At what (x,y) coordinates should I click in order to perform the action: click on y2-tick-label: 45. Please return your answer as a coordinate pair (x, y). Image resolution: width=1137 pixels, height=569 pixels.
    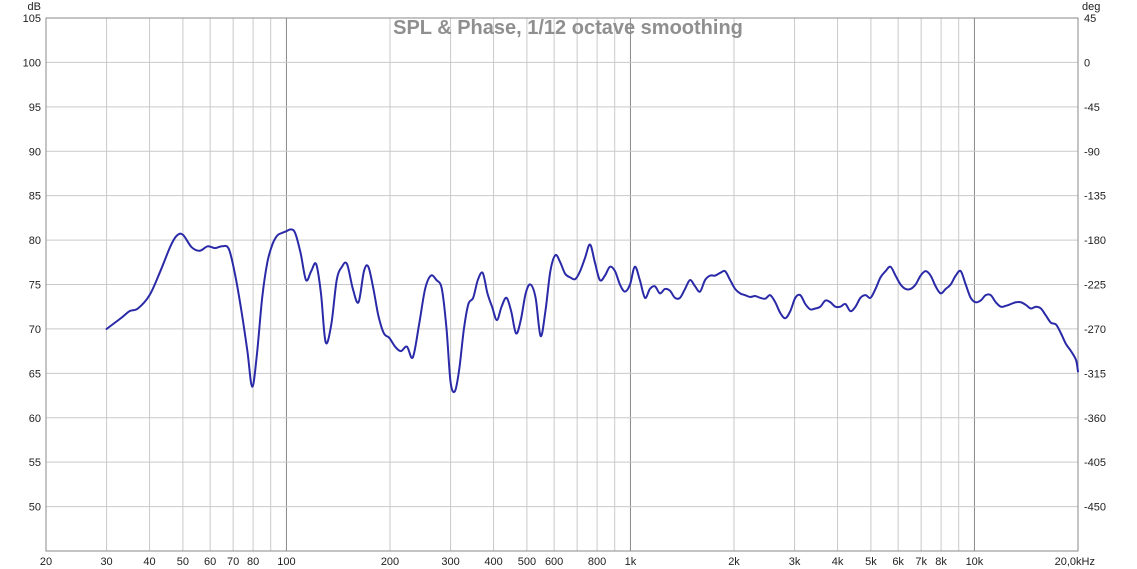
    Looking at the image, I should click on (1090, 19).